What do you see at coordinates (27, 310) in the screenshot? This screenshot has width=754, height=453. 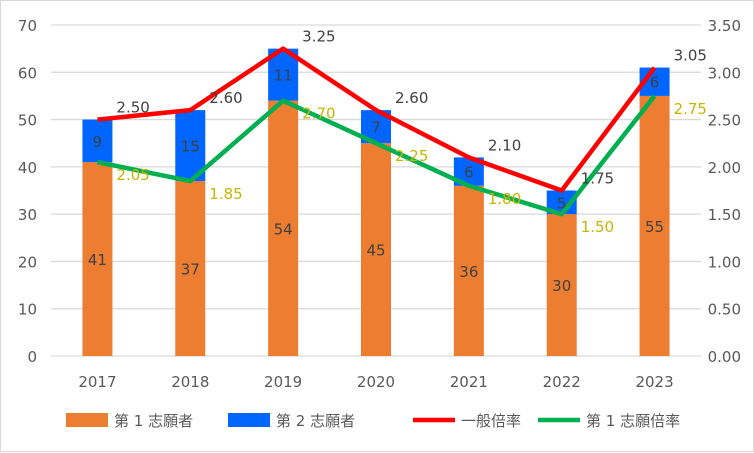 I see `y-tick-label: 10` at bounding box center [27, 310].